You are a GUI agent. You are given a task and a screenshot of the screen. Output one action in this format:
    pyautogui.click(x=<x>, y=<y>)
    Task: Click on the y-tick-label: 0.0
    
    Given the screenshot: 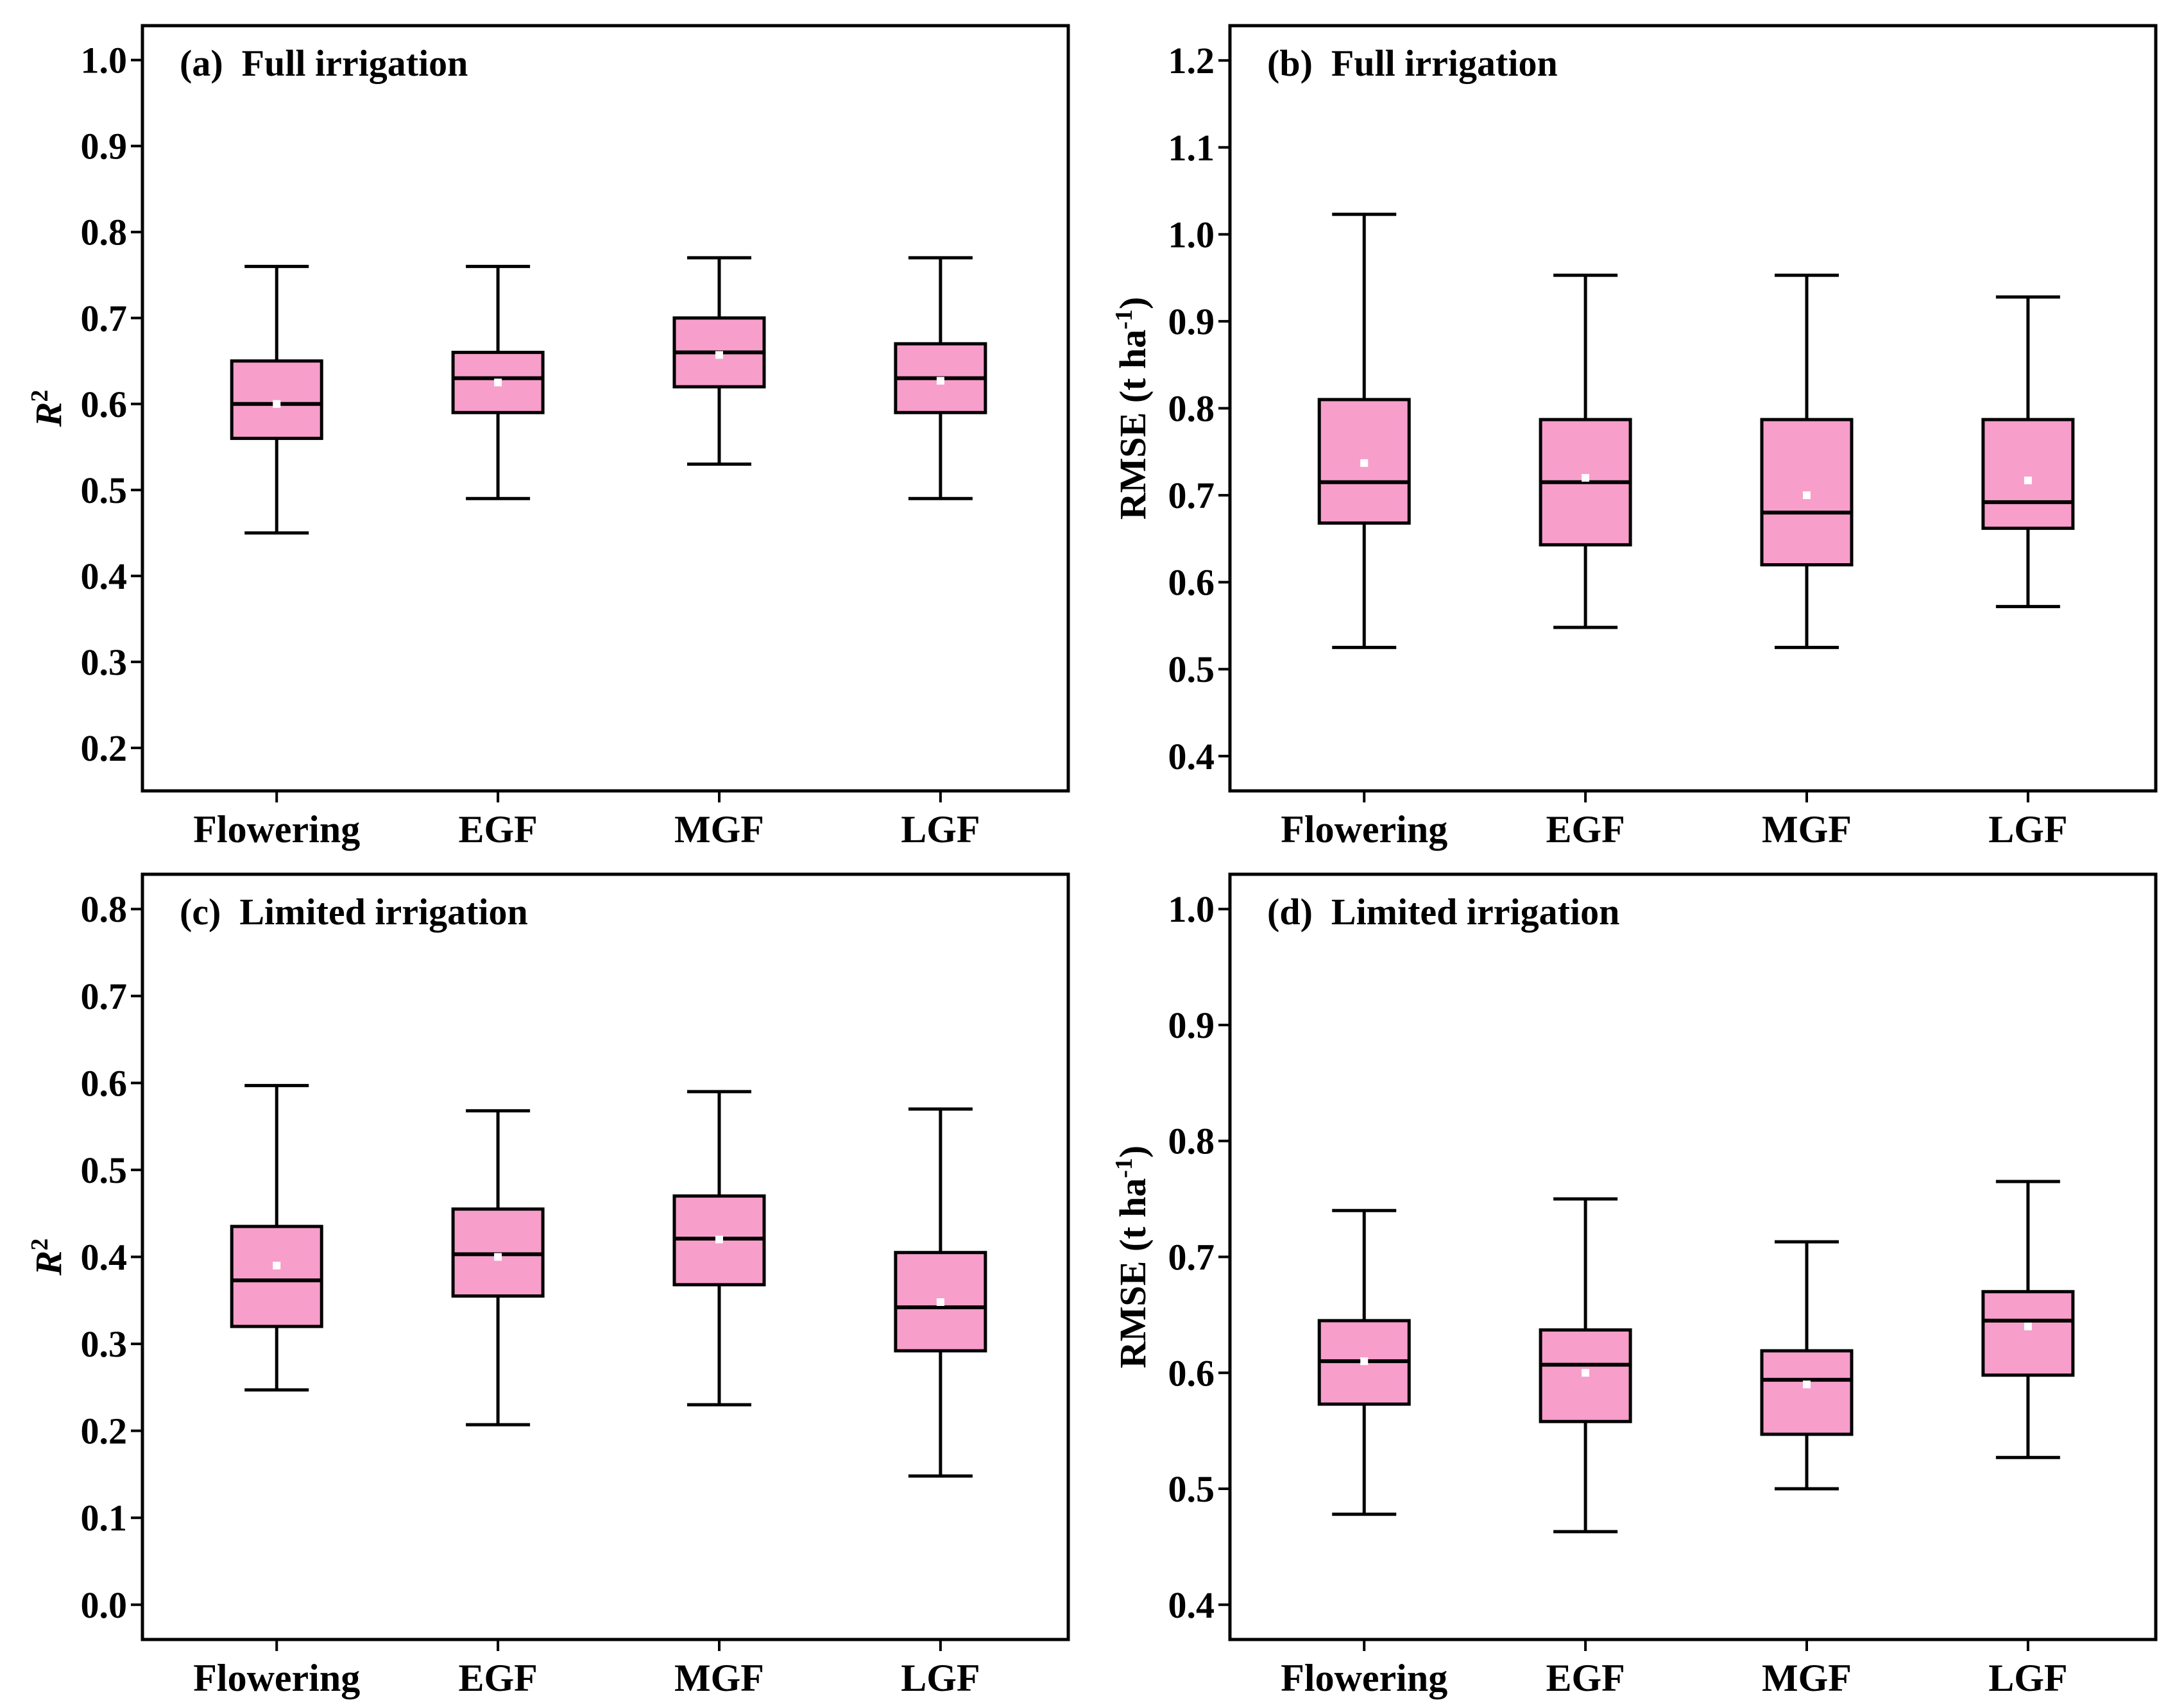 What is the action you would take?
    pyautogui.click(x=104, y=1605)
    